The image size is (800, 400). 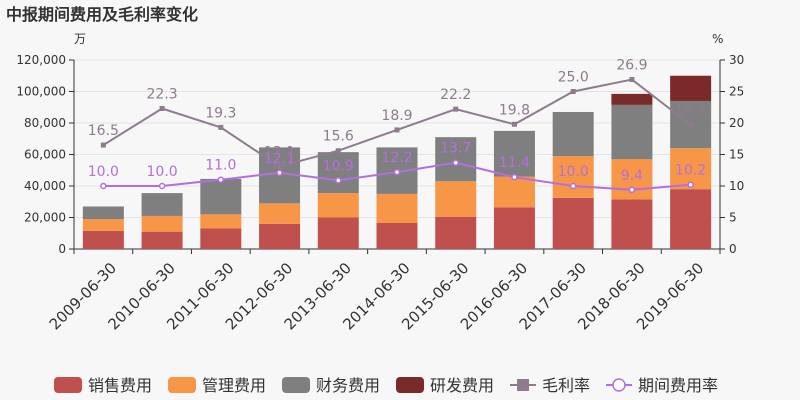 What do you see at coordinates (733, 218) in the screenshot?
I see `right-axis-tick-label: 5` at bounding box center [733, 218].